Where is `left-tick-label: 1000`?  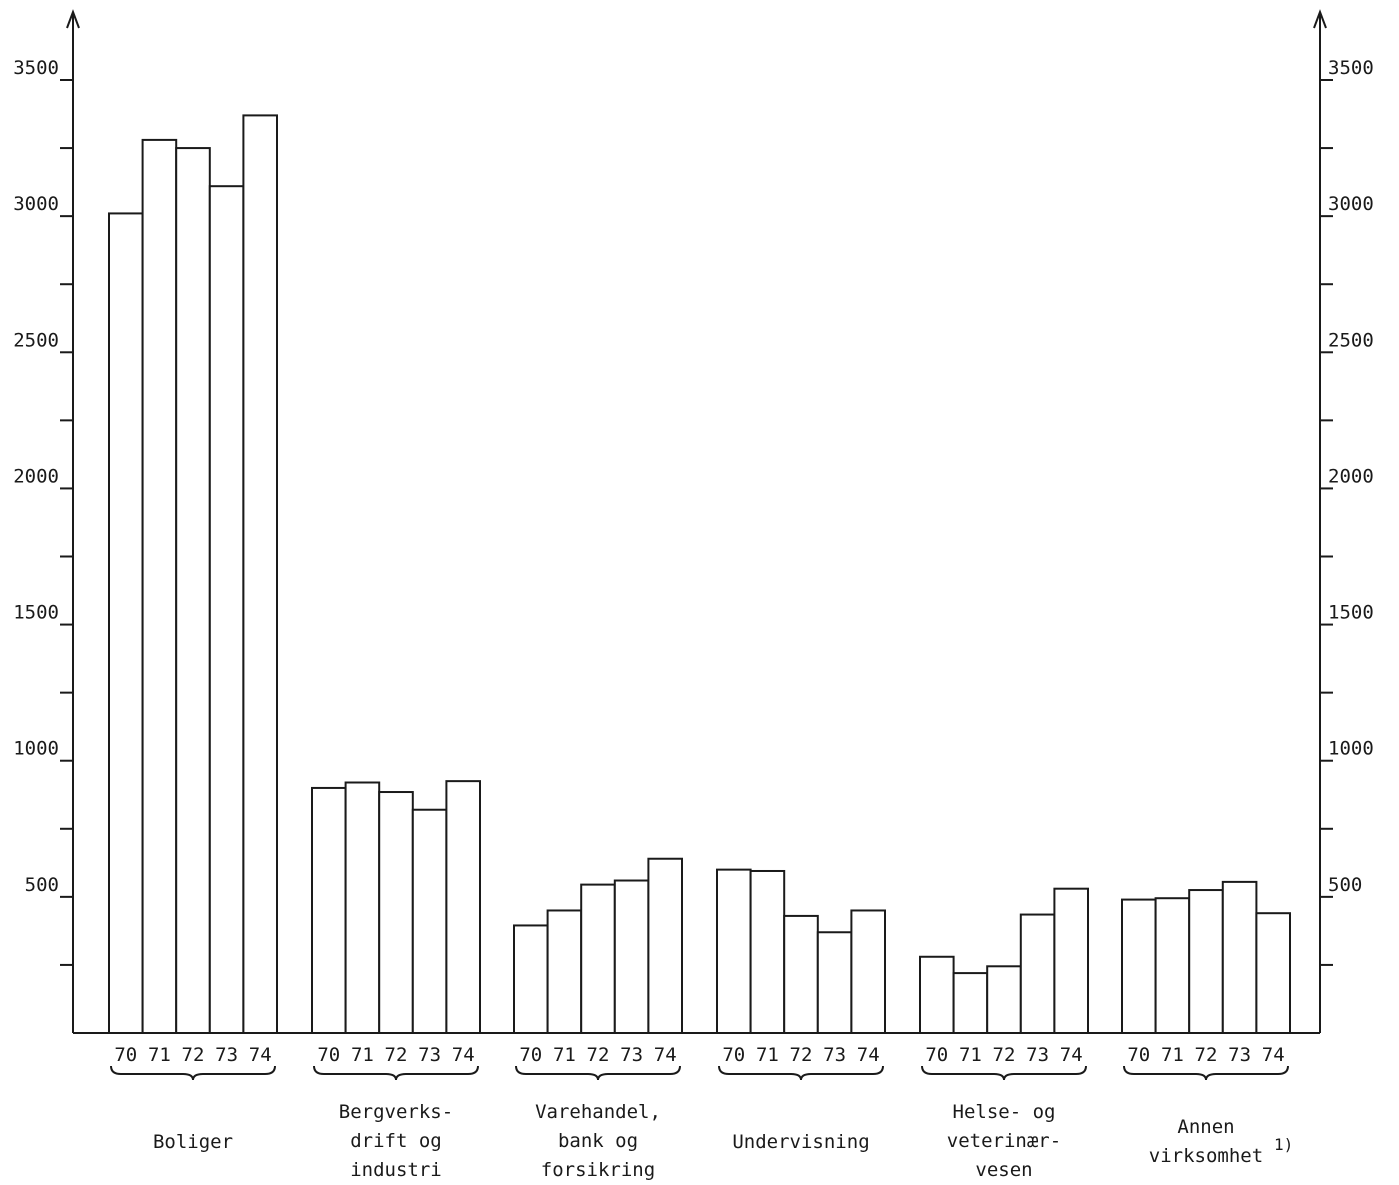
left-tick-label: 1000 is located at coordinates (36, 749).